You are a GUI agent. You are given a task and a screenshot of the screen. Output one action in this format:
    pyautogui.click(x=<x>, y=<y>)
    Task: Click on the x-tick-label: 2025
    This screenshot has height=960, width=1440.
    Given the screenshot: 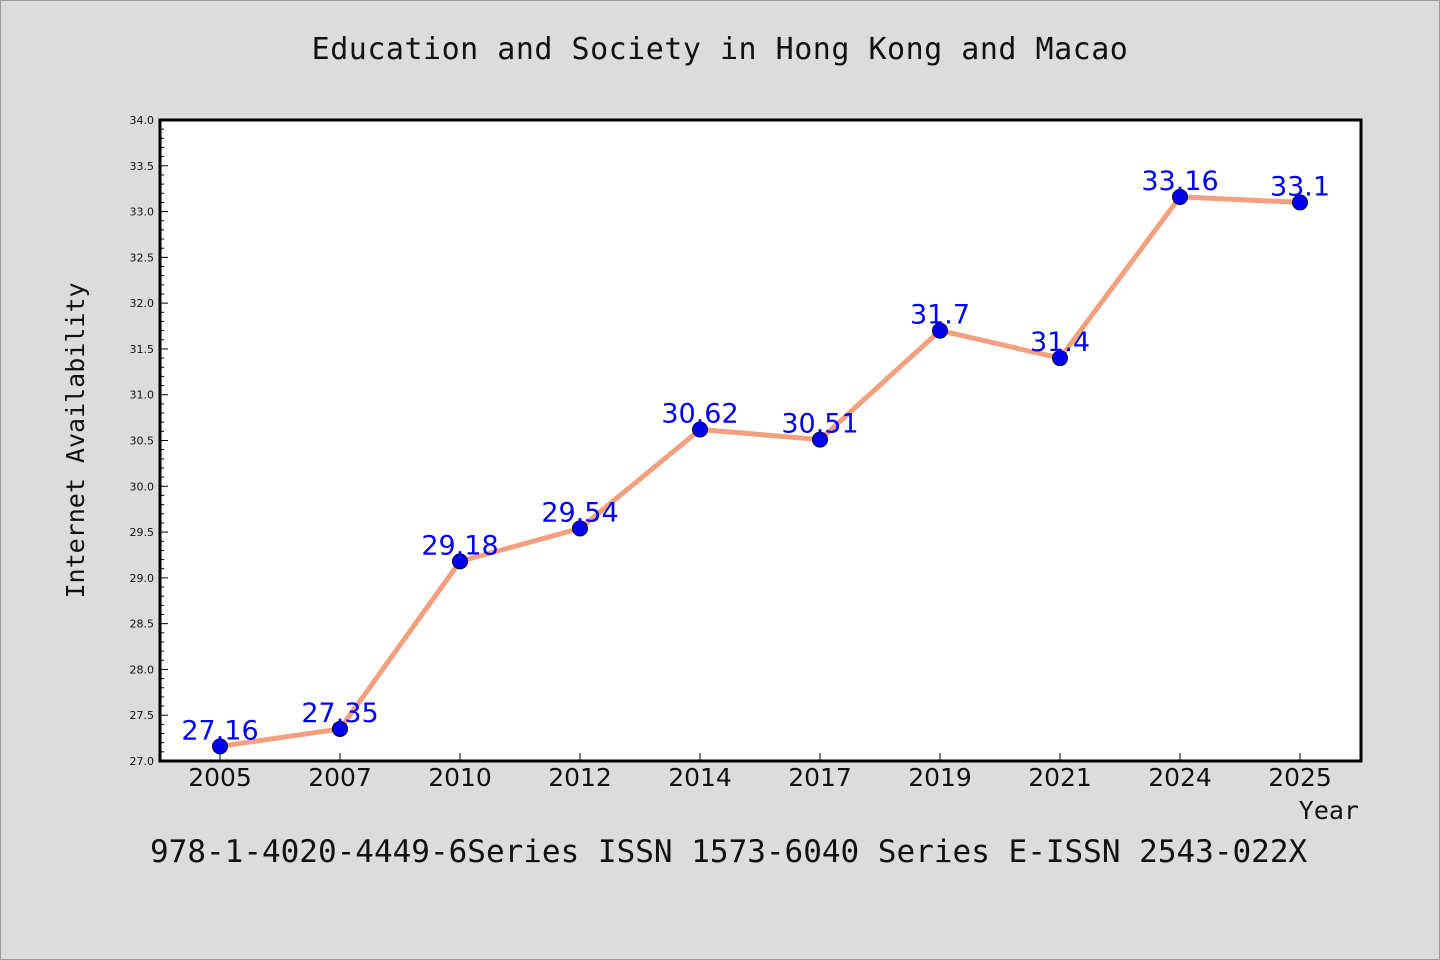 What is the action you would take?
    pyautogui.click(x=1300, y=777)
    